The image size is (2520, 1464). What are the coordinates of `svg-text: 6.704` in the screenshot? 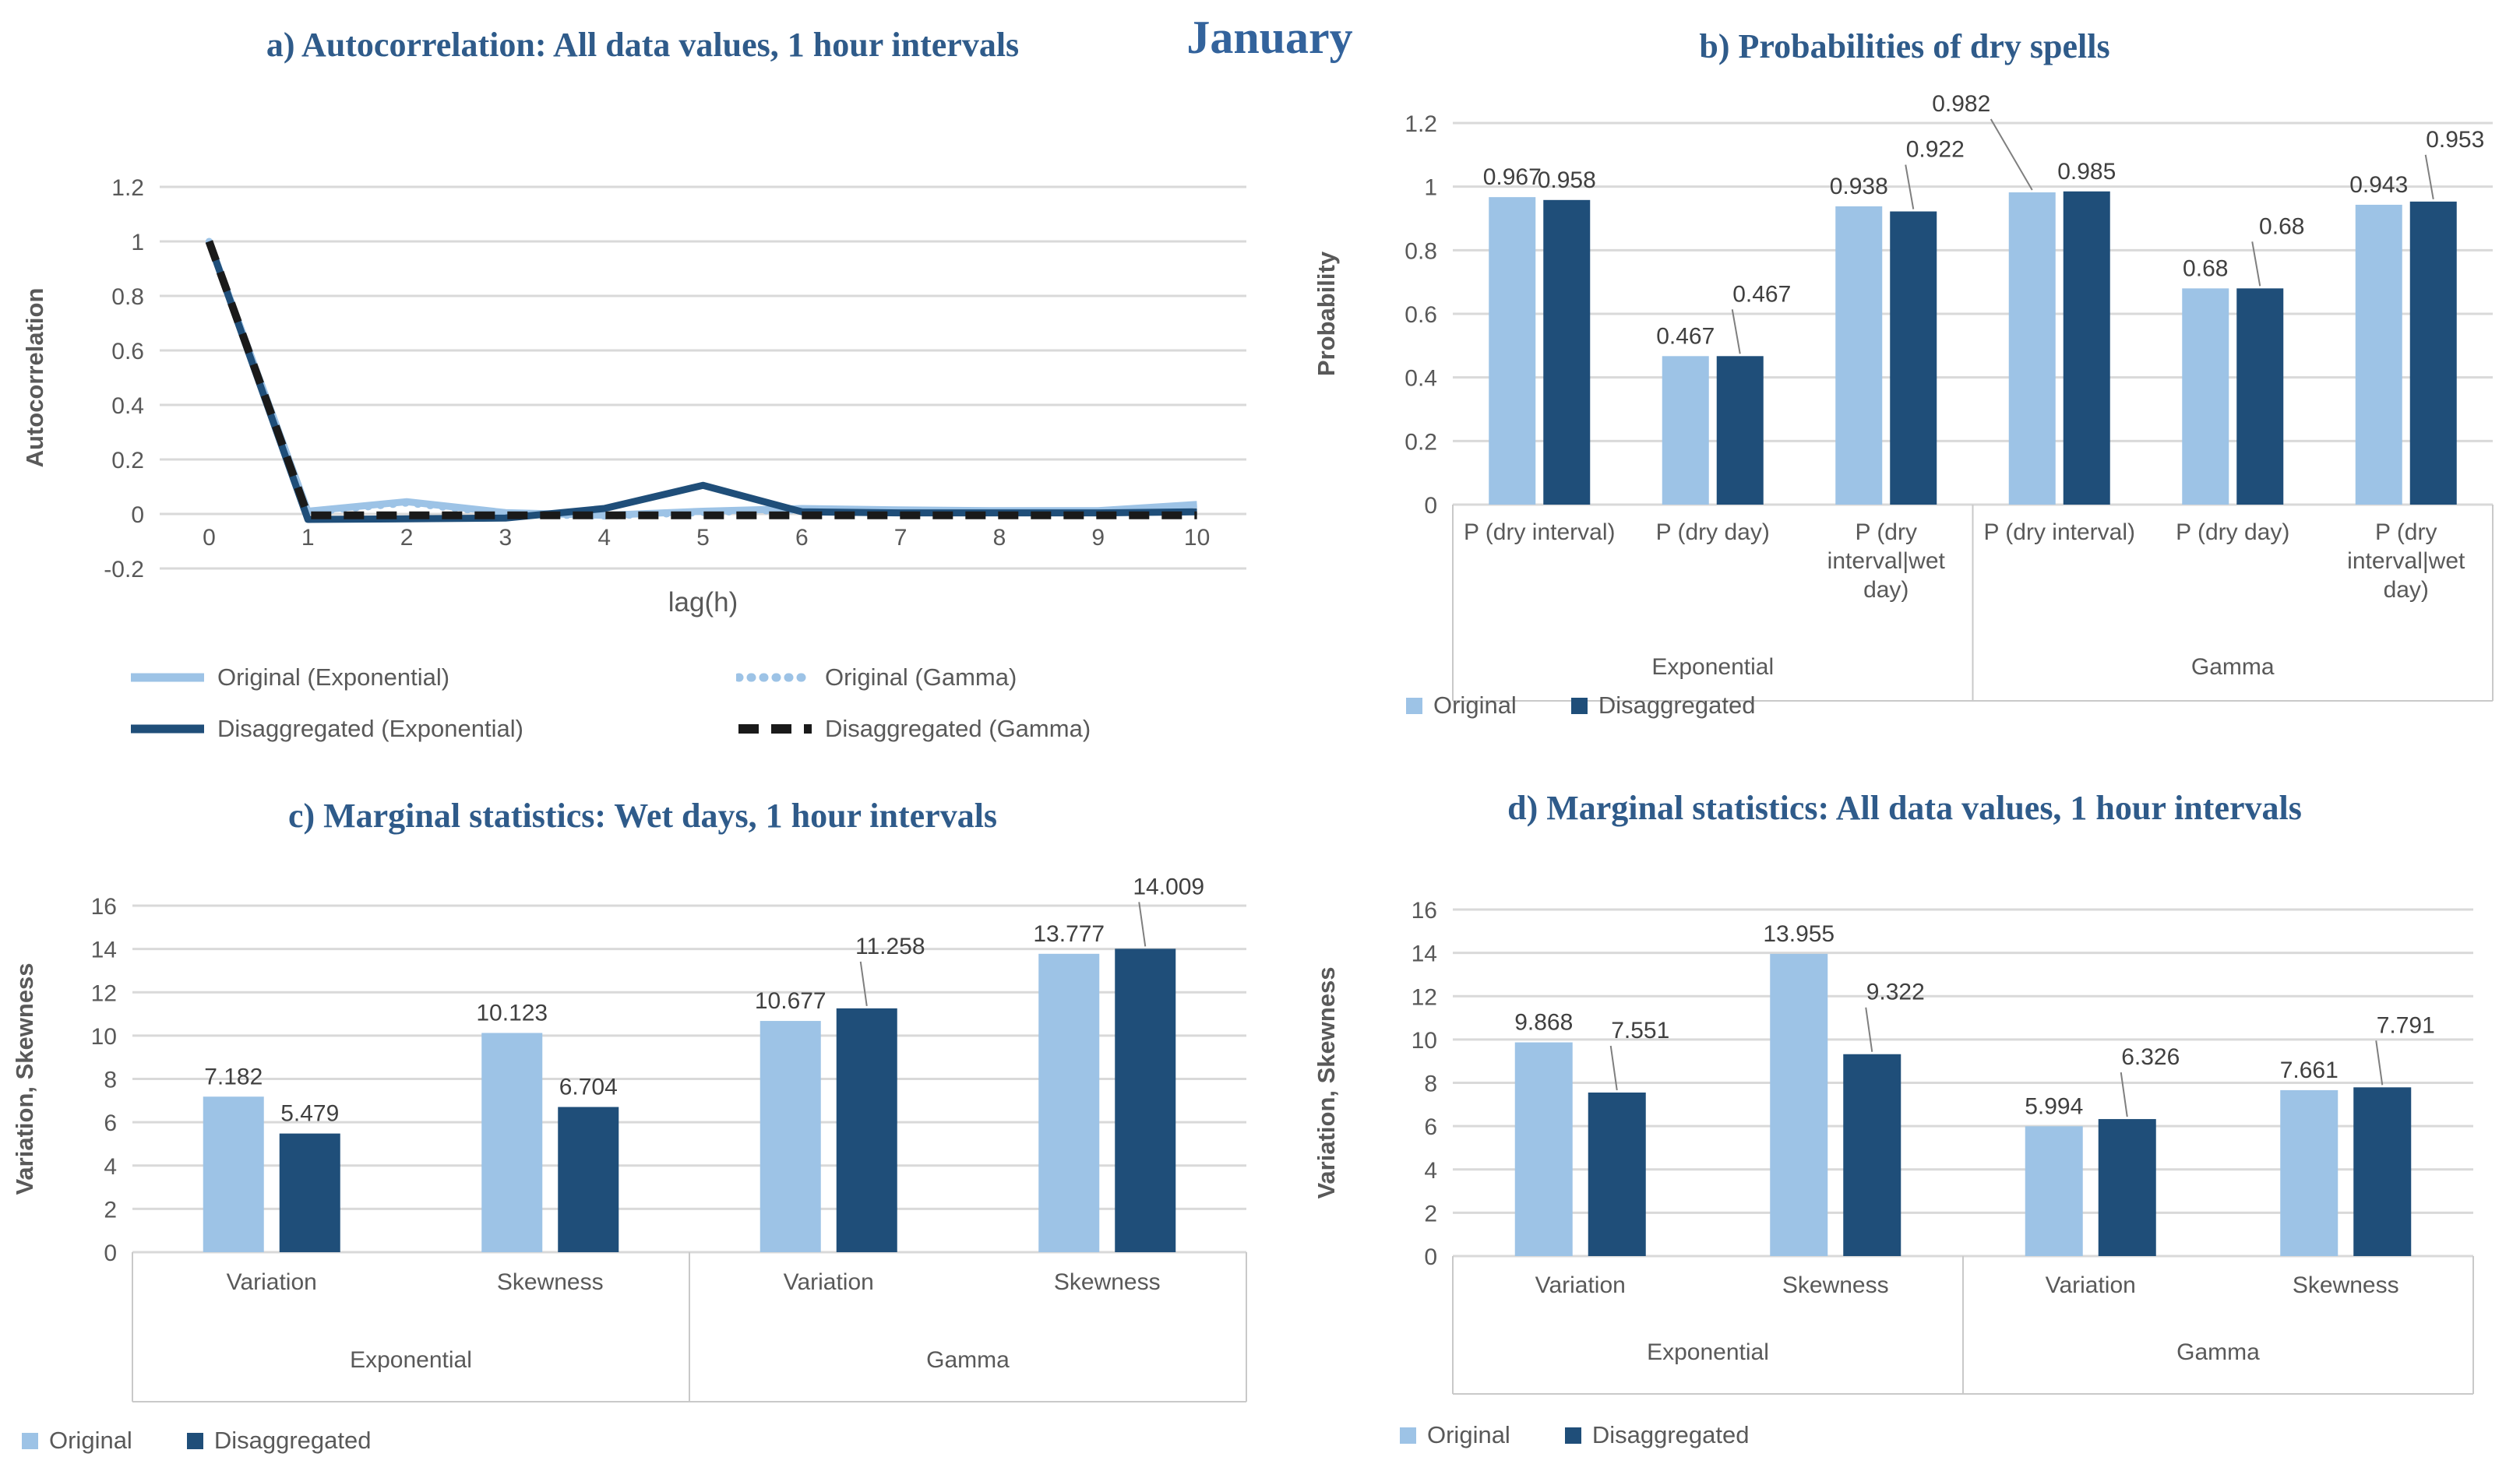 It's located at (588, 1087).